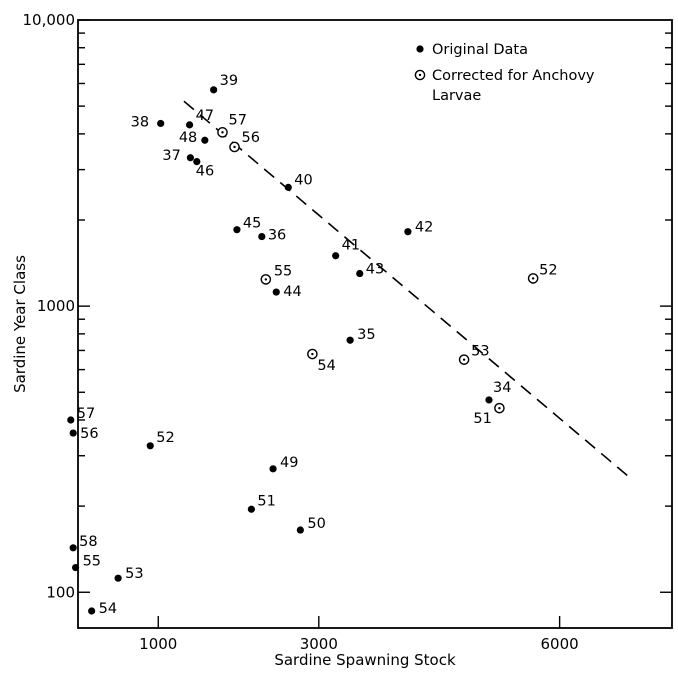 The image size is (678, 677). What do you see at coordinates (229, 81) in the screenshot?
I see `point-label: 39` at bounding box center [229, 81].